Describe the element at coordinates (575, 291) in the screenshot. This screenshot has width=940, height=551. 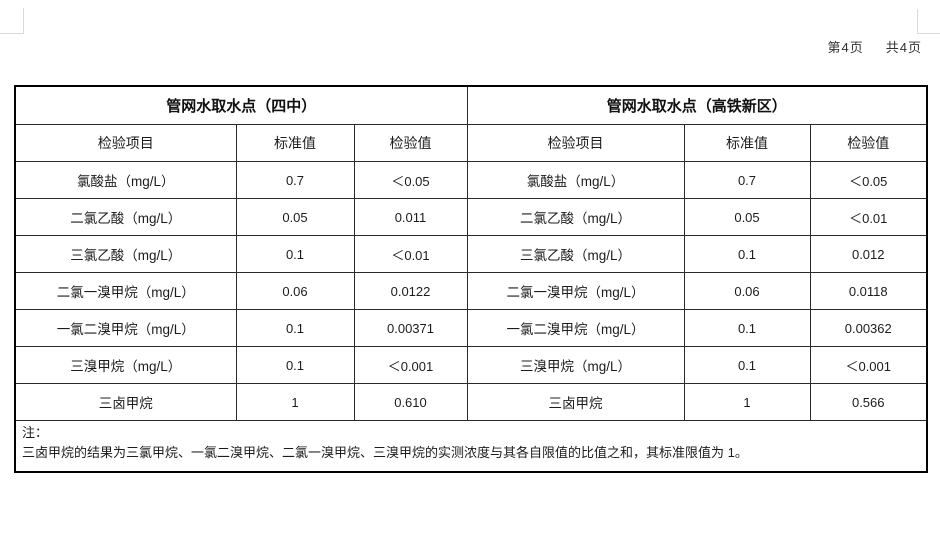
I see `cell-item-right: 二氯一溴甲烷（mg/L）` at that location.